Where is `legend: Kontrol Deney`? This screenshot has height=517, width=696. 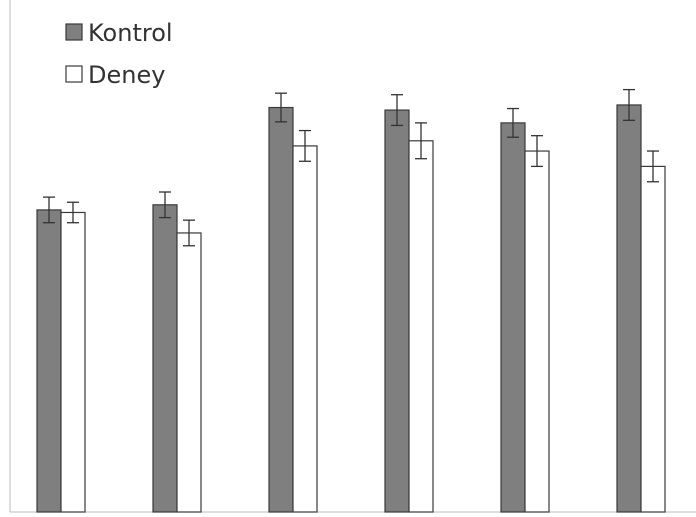 legend: Kontrol Deney is located at coordinates (119, 54).